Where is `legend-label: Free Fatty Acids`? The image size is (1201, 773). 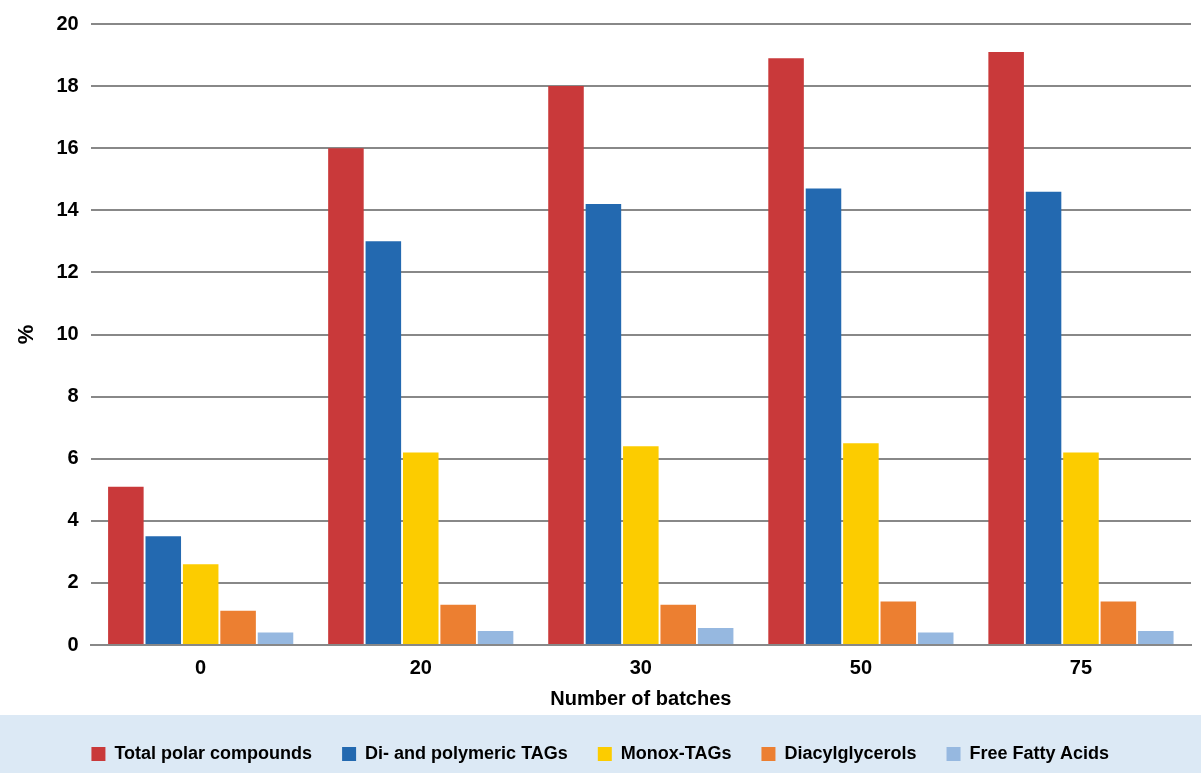
legend-label: Free Fatty Acids is located at coordinates (1039, 752).